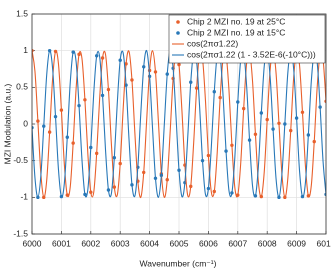 This screenshot has height=272, width=331. What do you see at coordinates (208, 243) in the screenshot?
I see `x-tick-label: 6006` at bounding box center [208, 243].